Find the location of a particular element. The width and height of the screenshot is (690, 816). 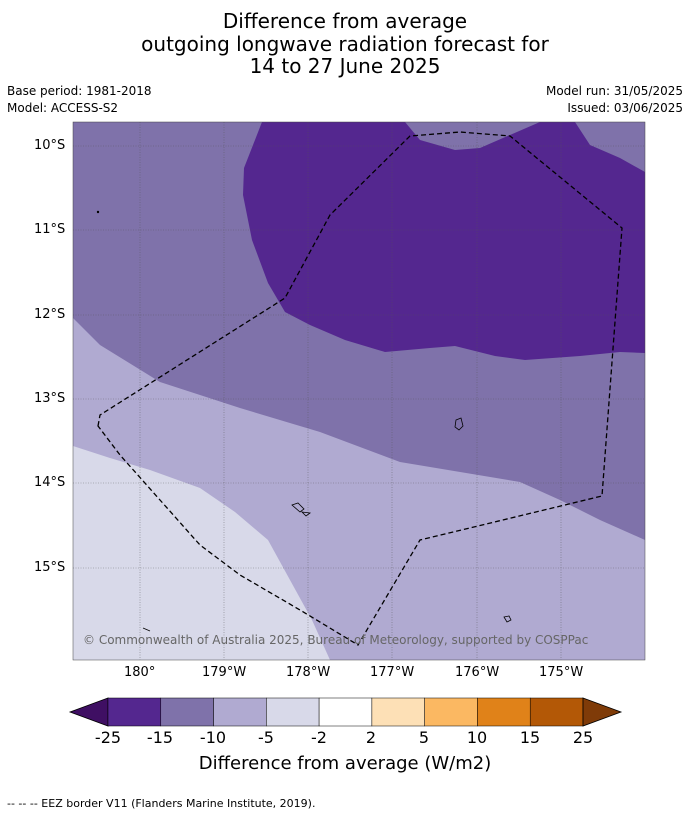

region-minus15-to-minus10-right-top is located at coordinates (610, 147).